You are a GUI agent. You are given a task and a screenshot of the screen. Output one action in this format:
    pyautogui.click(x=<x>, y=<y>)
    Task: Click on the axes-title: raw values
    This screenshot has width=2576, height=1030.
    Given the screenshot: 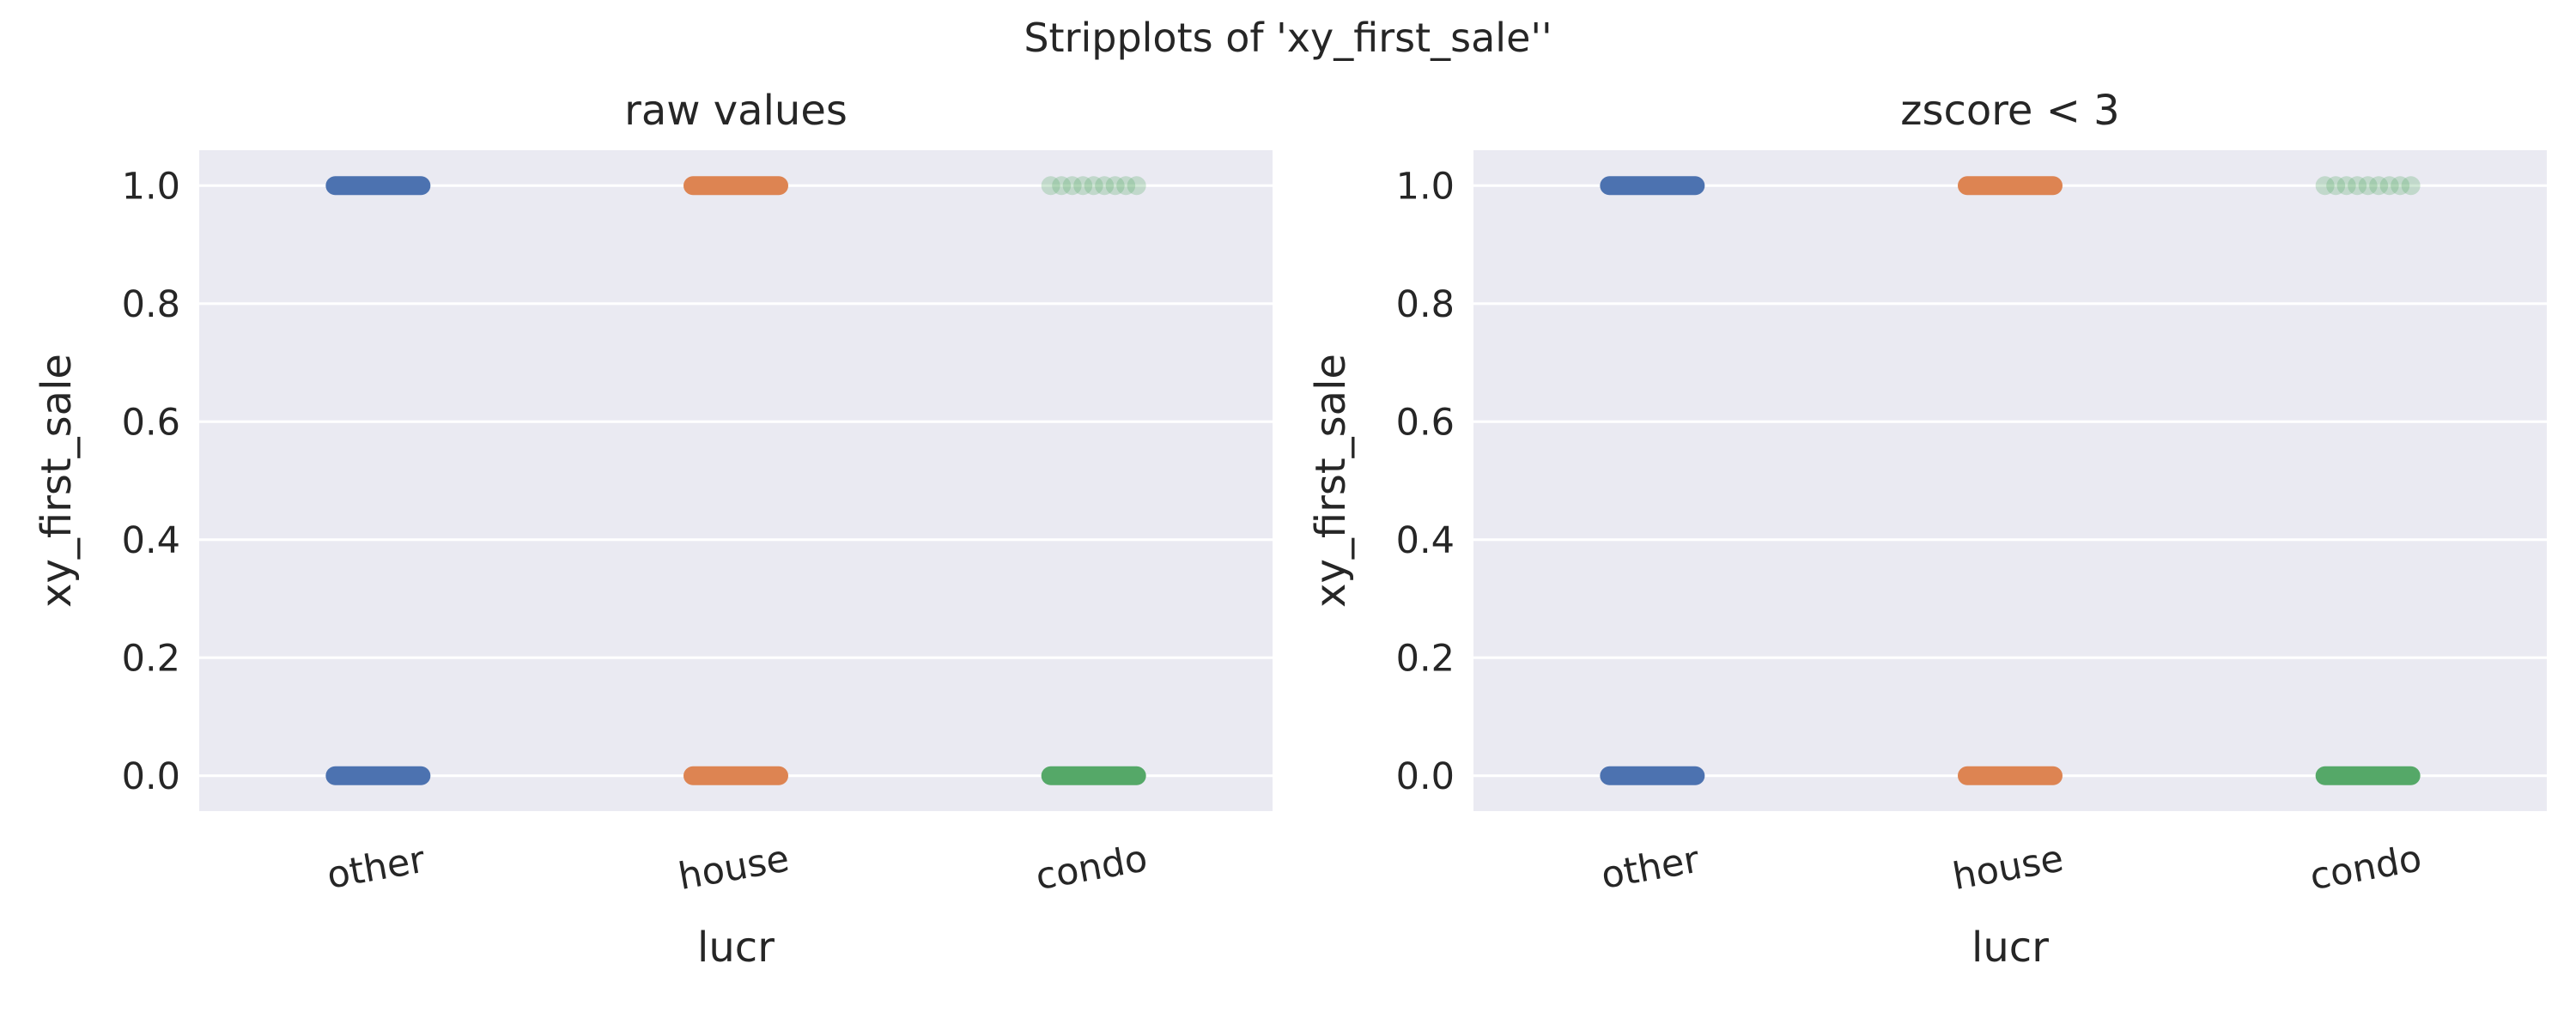 What is the action you would take?
    pyautogui.click(x=736, y=111)
    